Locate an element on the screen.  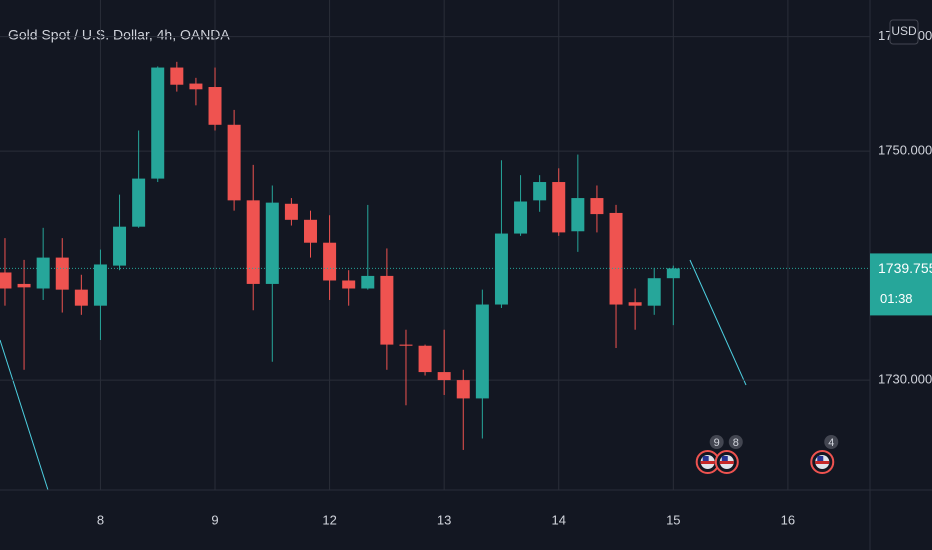
x-tick-label: 13 is located at coordinates (444, 519).